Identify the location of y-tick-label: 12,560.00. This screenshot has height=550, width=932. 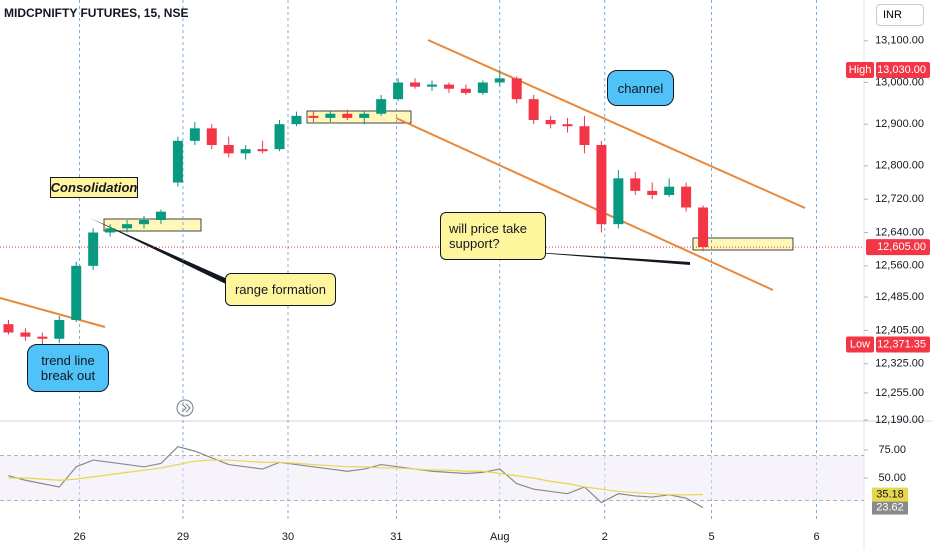
(899, 266).